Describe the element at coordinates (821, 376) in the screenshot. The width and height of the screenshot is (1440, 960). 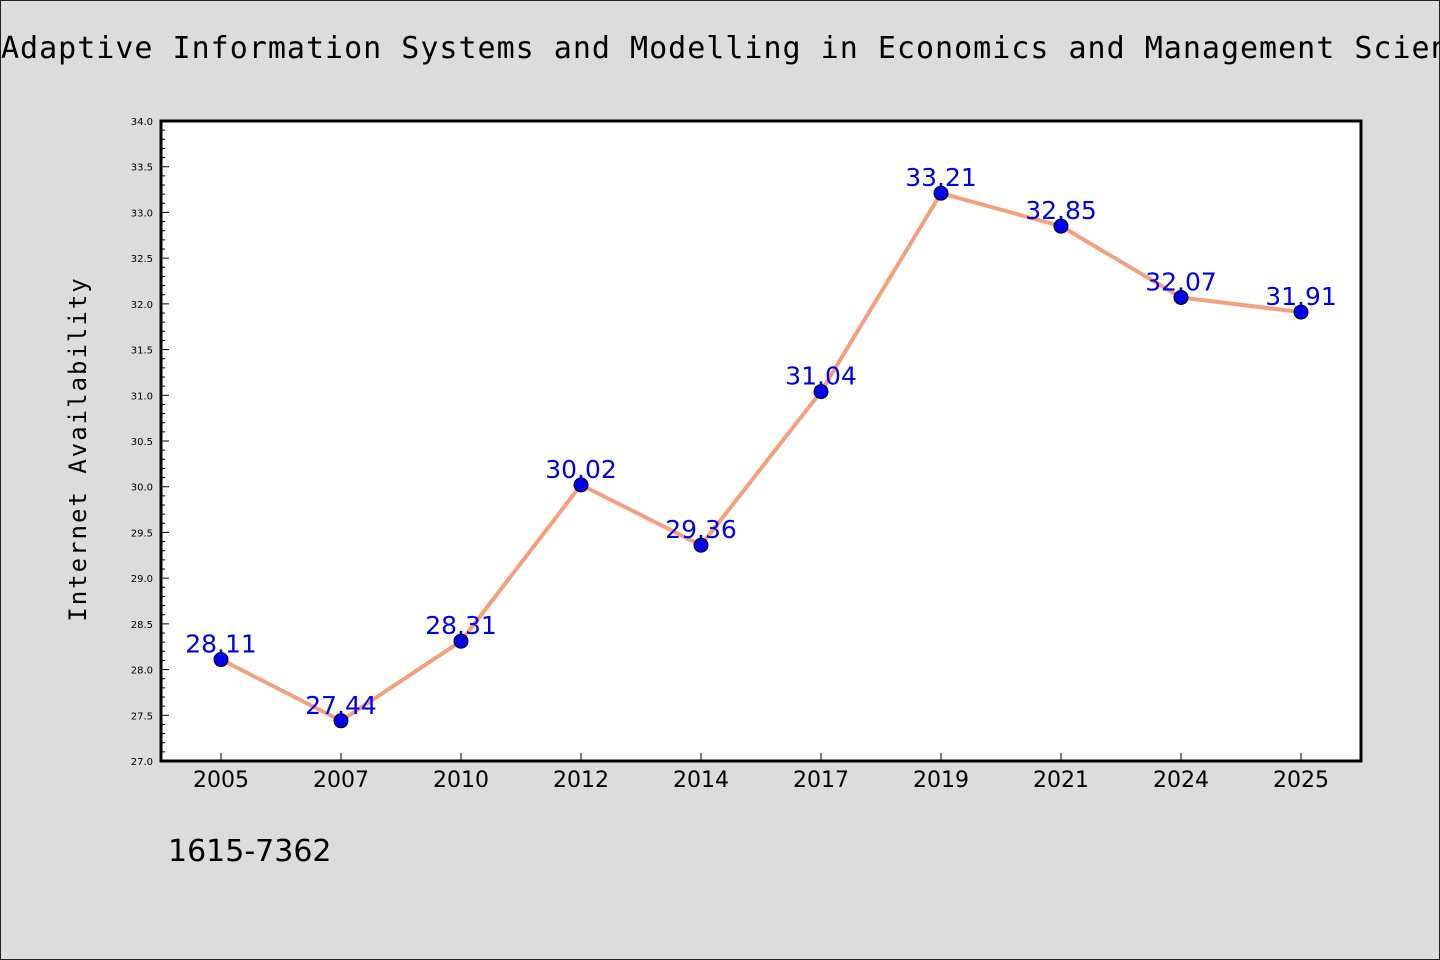
I see `data-label: 31.04` at that location.